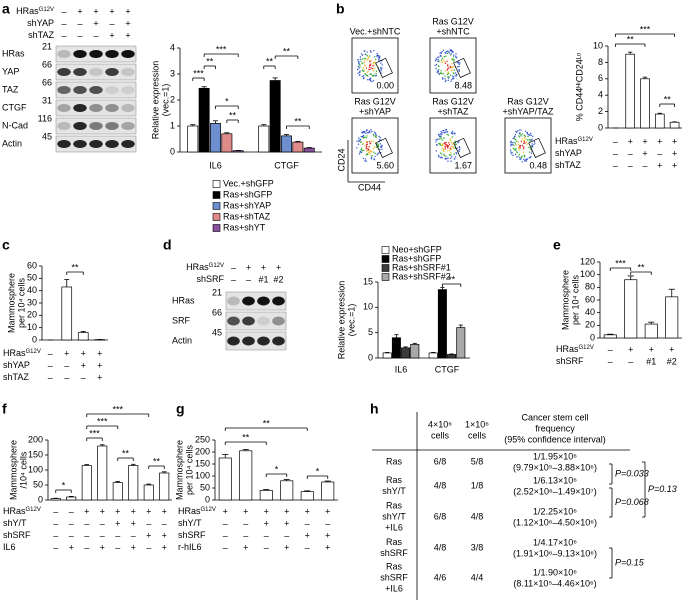 The height and width of the screenshot is (603, 685). What do you see at coordinates (555, 467) in the screenshot?
I see `frequency: (9.79×10⁵–3.88×10⁶)` at bounding box center [555, 467].